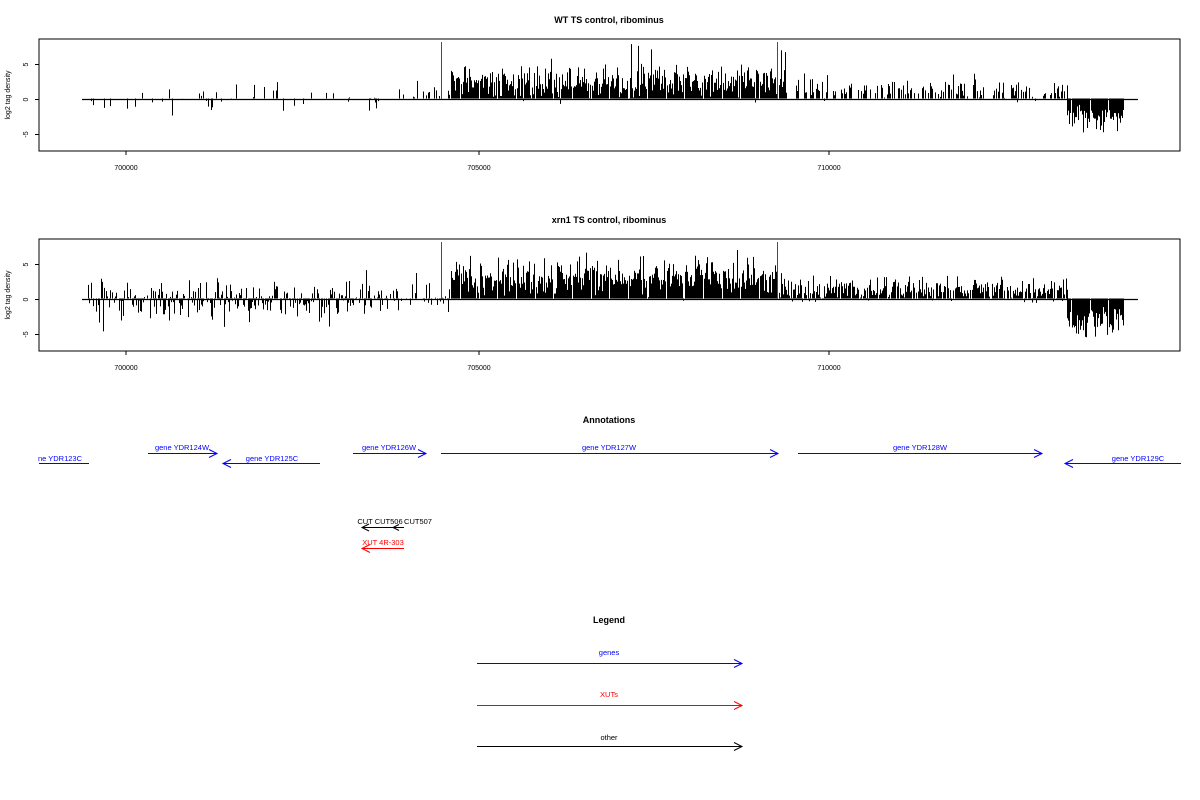 This screenshot has width=1200, height=800. Describe the element at coordinates (610, 700) in the screenshot. I see `legend-item-xuts: XUTs` at that location.